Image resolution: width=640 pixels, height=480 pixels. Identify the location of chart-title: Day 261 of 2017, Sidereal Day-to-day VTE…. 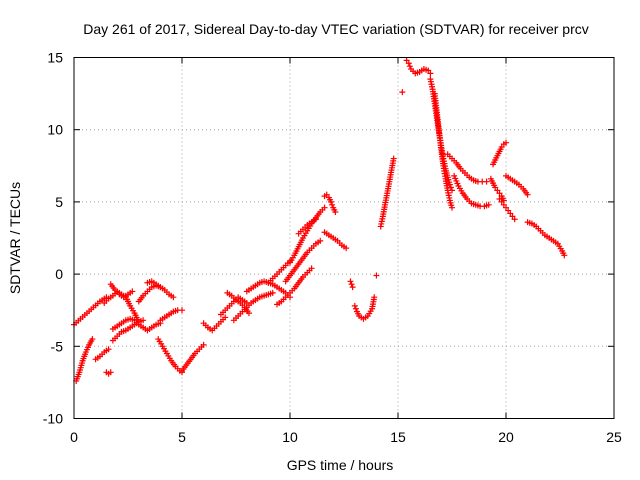
(336, 29).